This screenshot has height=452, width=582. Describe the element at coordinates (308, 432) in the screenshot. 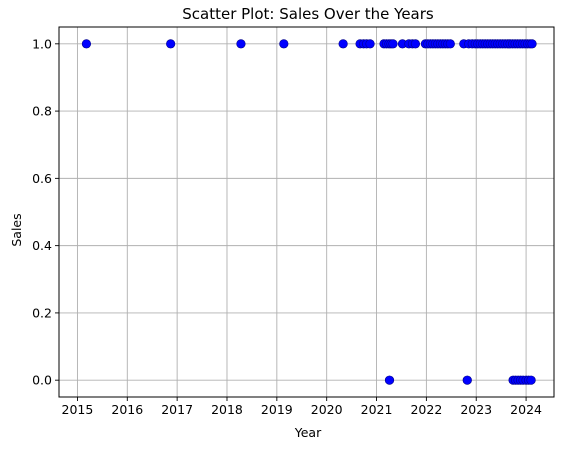

I see `x-axis-label: Year` at that location.